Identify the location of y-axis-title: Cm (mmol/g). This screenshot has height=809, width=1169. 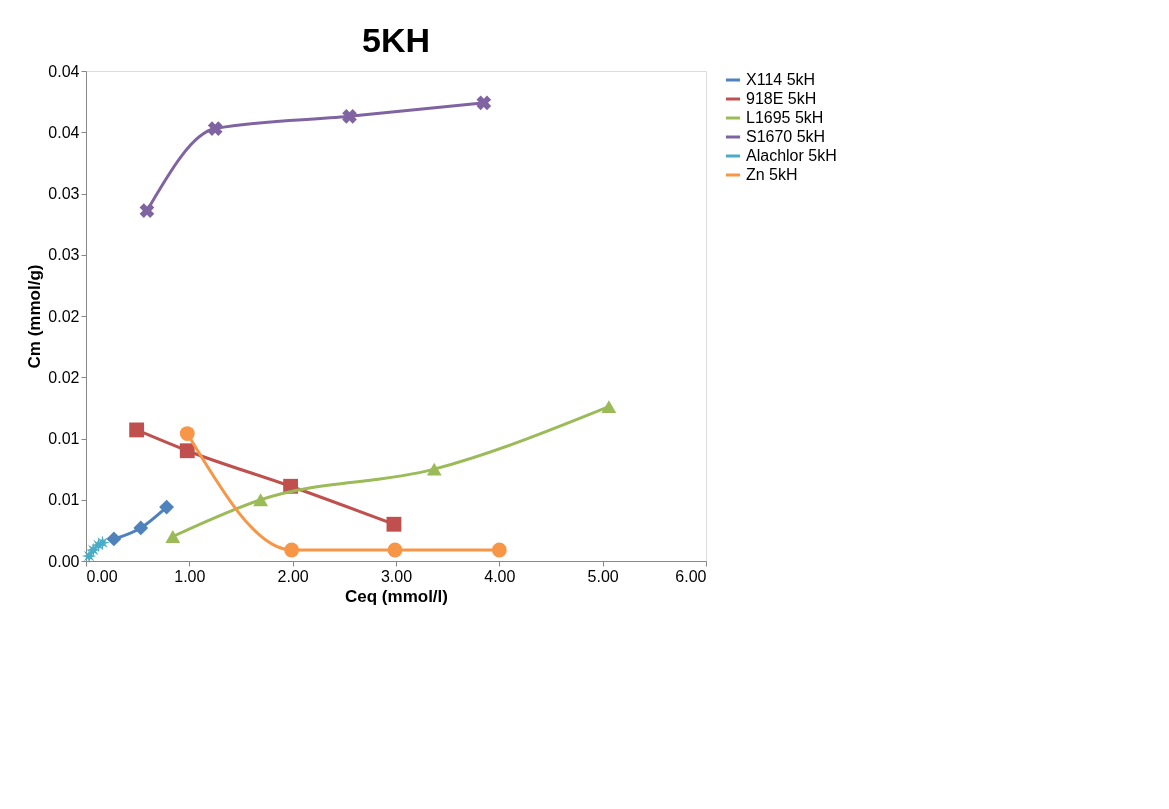
(35, 316).